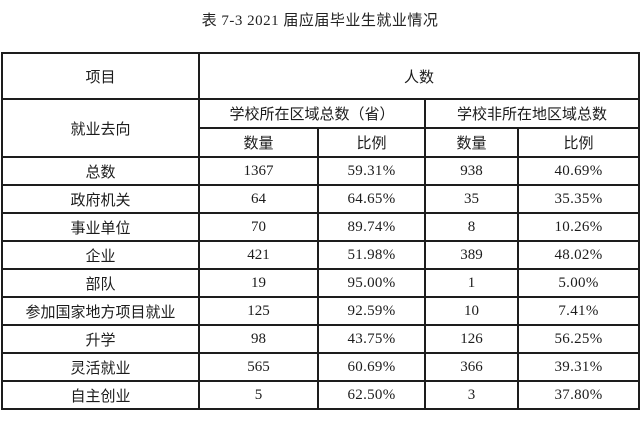 This screenshot has width=640, height=434. I want to click on out-qty-cell: 126, so click(471, 339).